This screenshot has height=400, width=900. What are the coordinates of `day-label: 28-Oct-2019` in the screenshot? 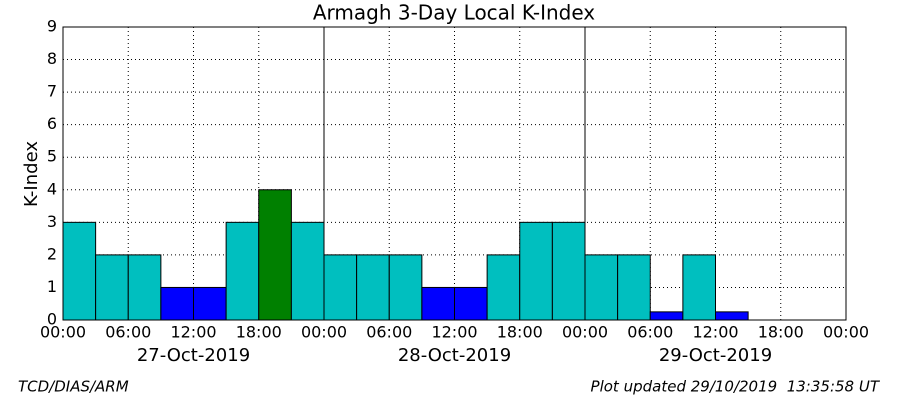 It's located at (454, 355).